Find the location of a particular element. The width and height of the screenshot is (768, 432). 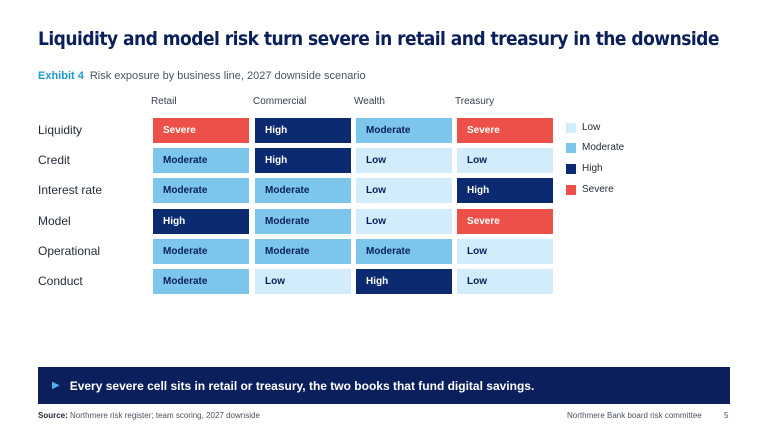

legend-item-high: High is located at coordinates (584, 168).